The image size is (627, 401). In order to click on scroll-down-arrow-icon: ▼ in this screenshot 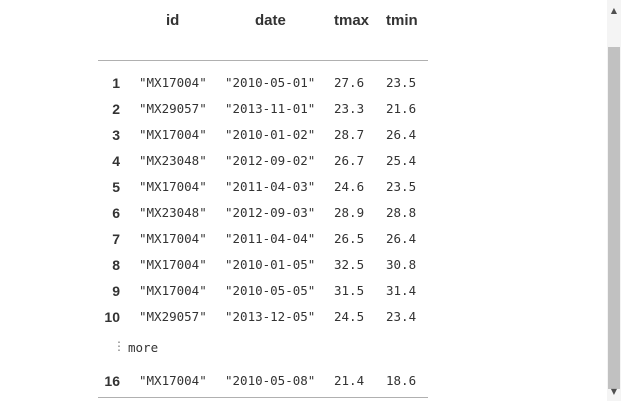, I will do `click(614, 391)`.